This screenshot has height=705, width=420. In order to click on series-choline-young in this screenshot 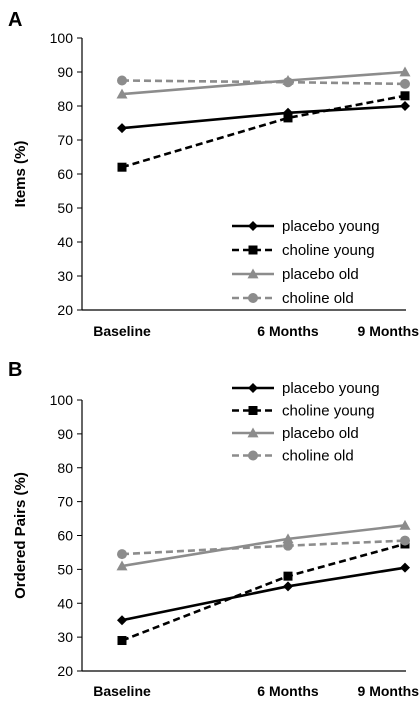, I will do `click(263, 131)`.